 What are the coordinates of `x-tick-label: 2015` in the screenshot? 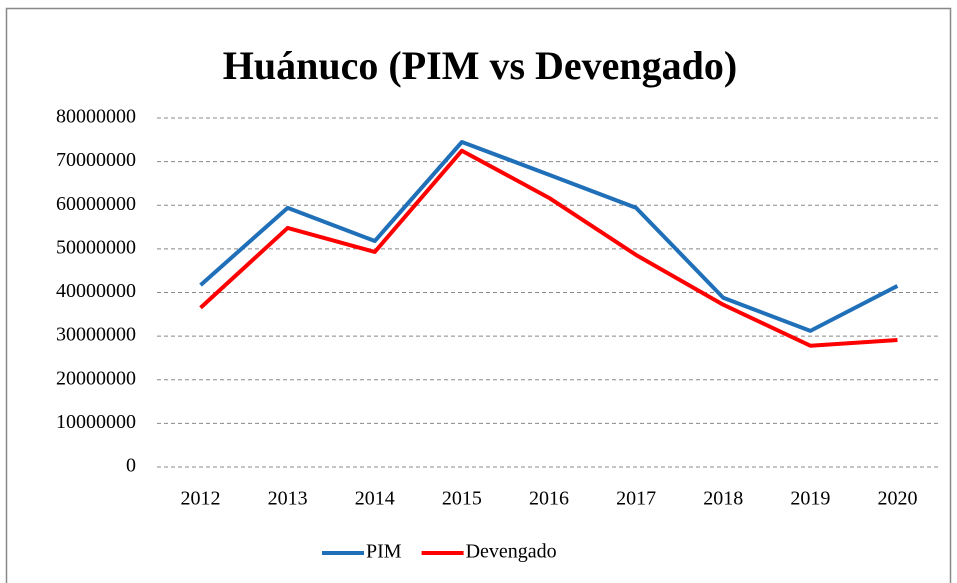 It's located at (462, 499).